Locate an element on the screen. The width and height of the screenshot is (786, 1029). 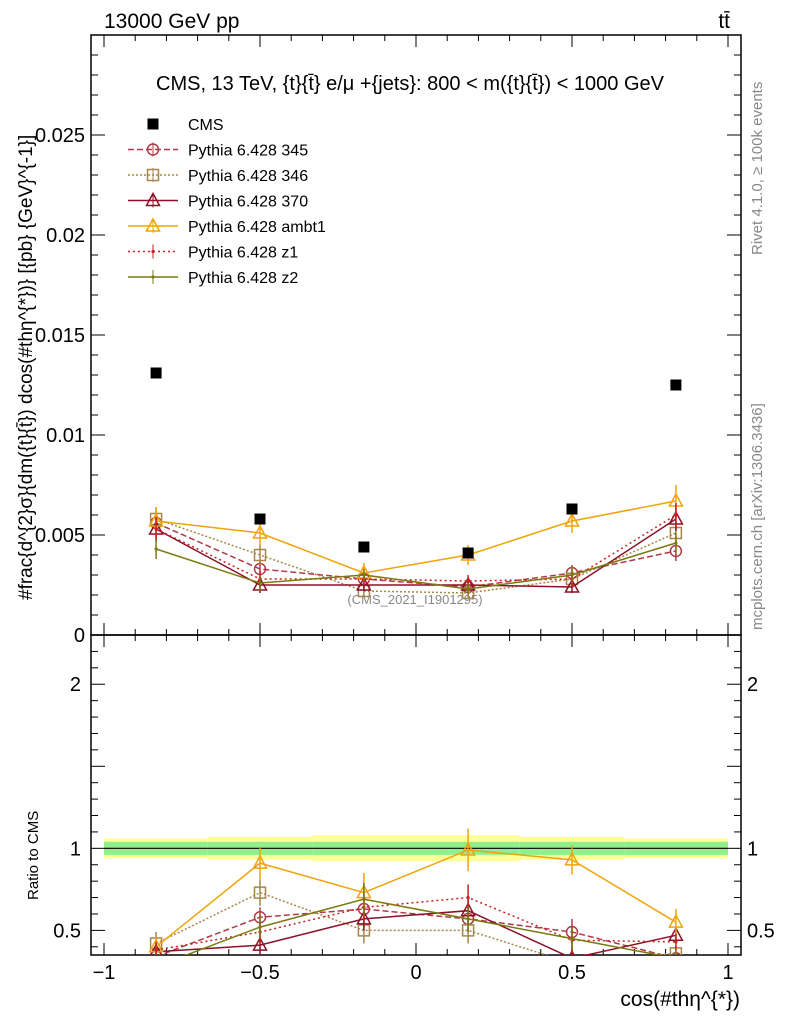
legend-marker-z2 is located at coordinates (153, 277).